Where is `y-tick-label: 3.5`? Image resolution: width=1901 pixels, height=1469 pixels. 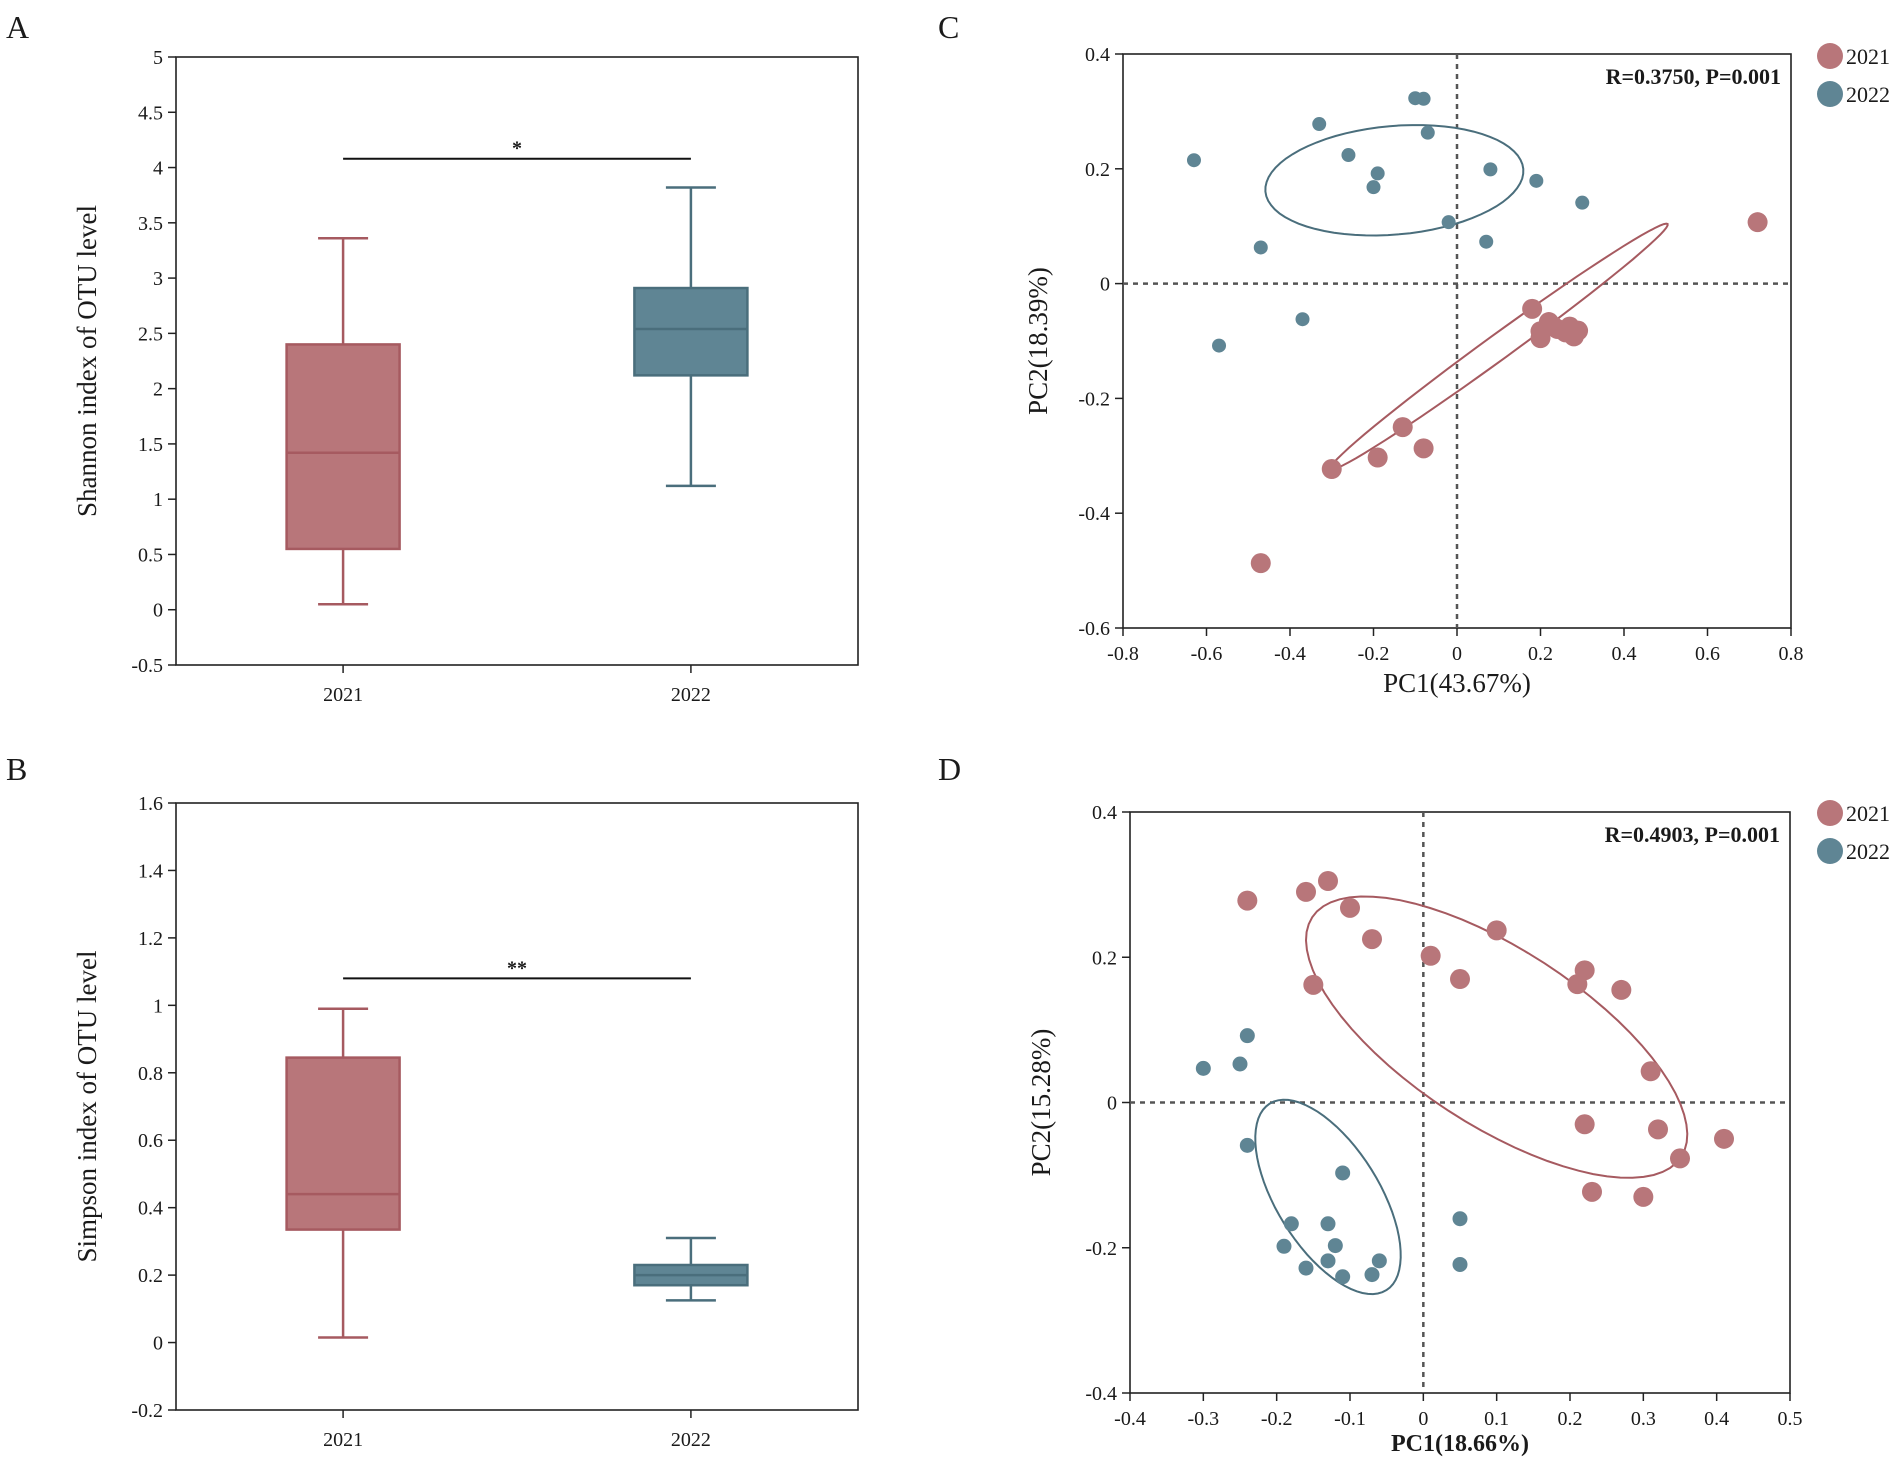
y-tick-label: 3.5 is located at coordinates (150, 224).